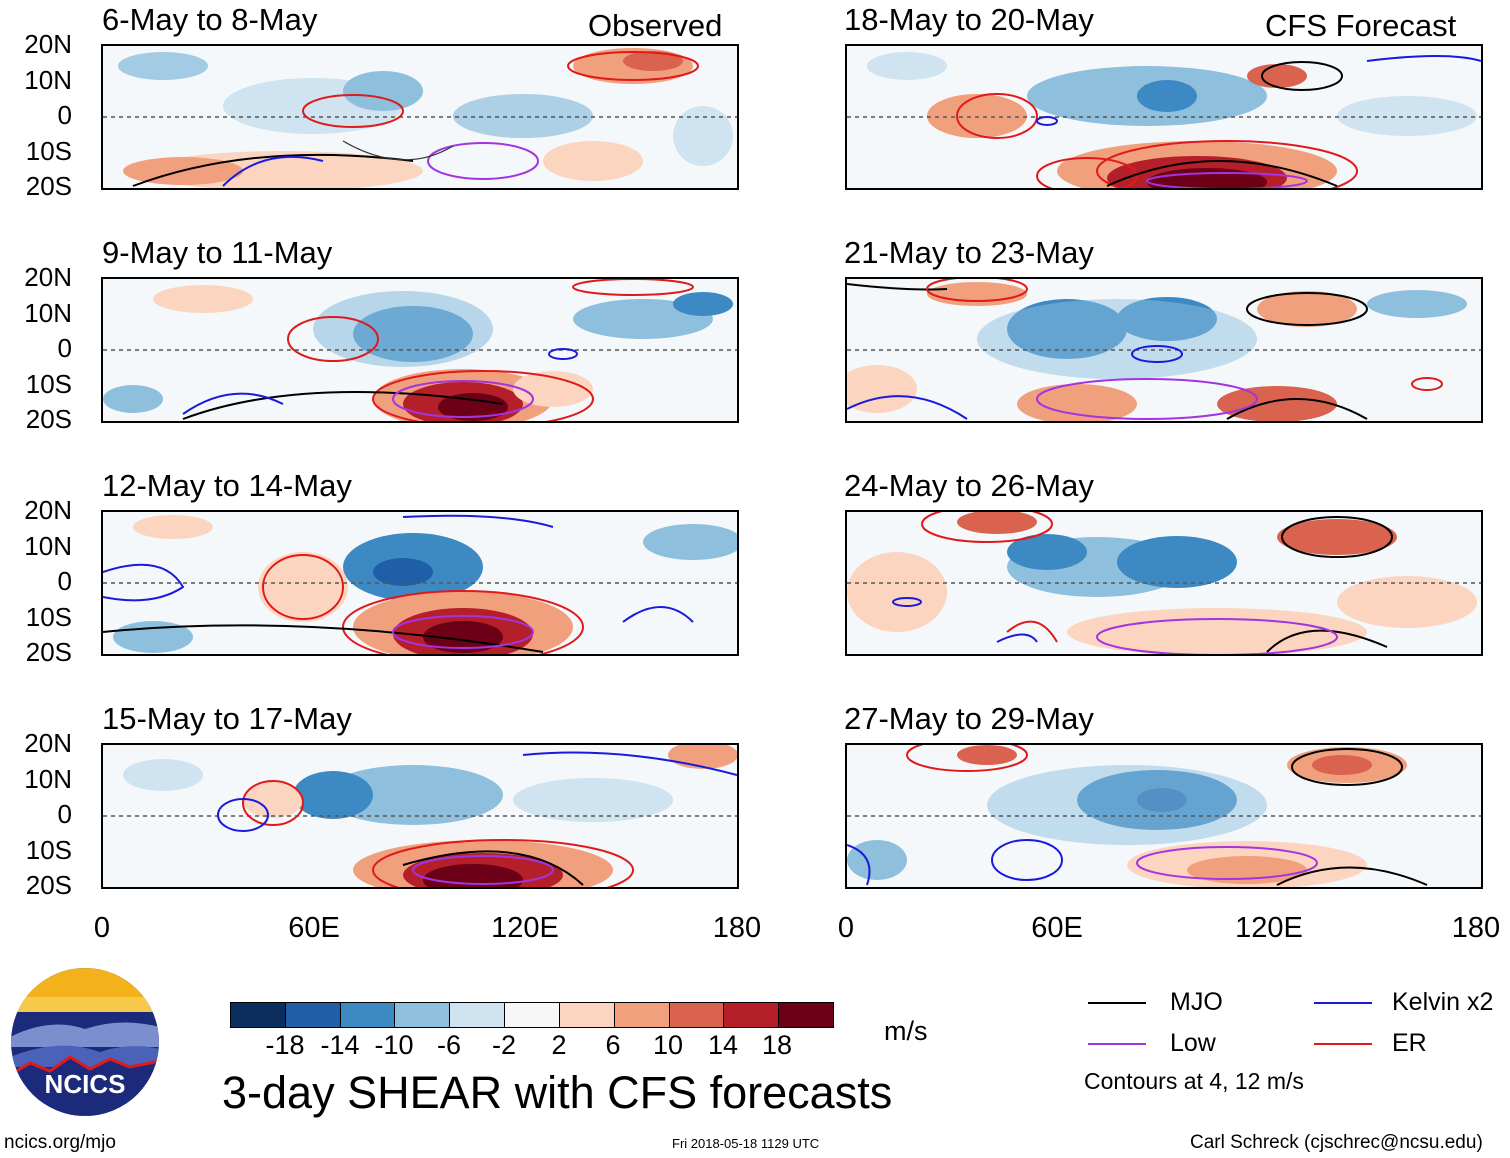 The height and width of the screenshot is (1158, 1510). Describe the element at coordinates (1343, 1044) in the screenshot. I see `legend-swatch-er` at that location.